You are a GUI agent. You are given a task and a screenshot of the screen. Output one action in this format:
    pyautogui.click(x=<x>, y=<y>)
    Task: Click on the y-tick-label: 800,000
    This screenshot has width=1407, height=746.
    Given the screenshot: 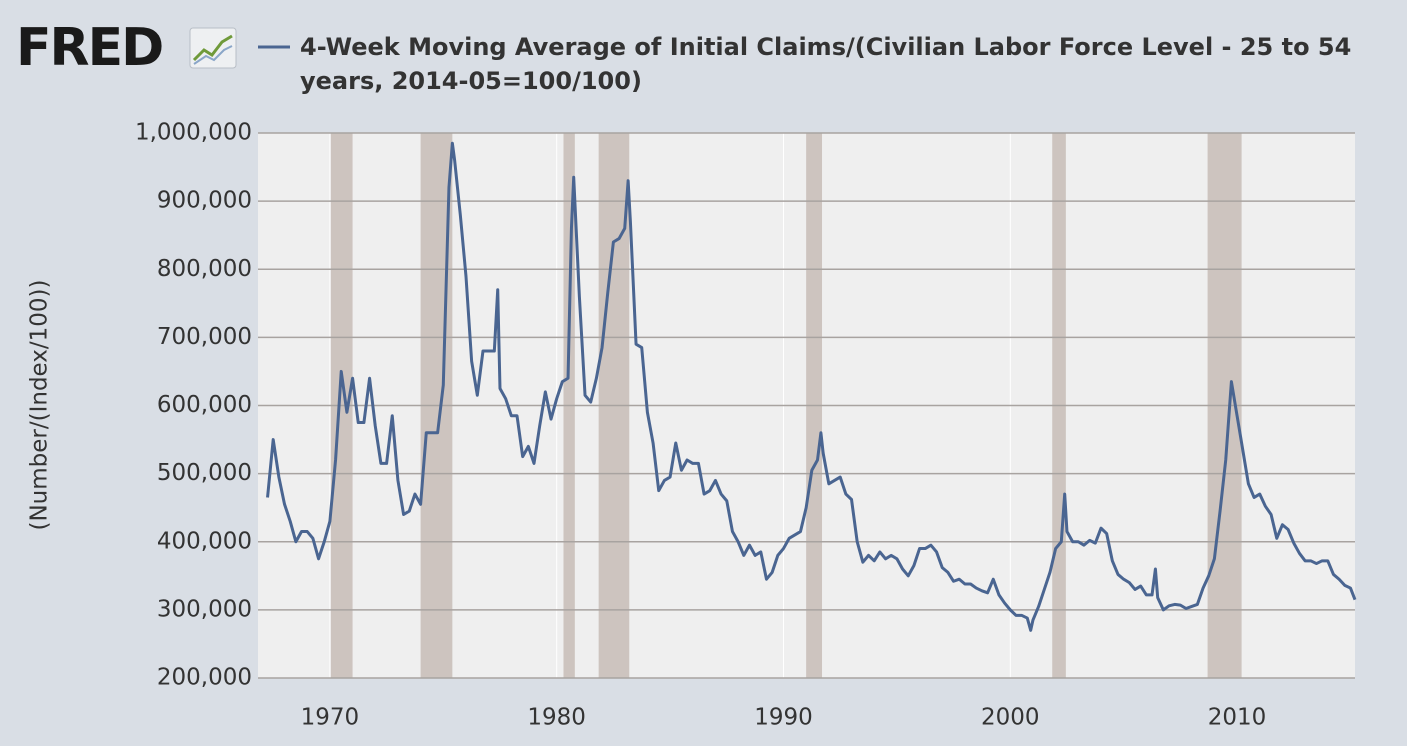 What is the action you would take?
    pyautogui.click(x=204, y=269)
    